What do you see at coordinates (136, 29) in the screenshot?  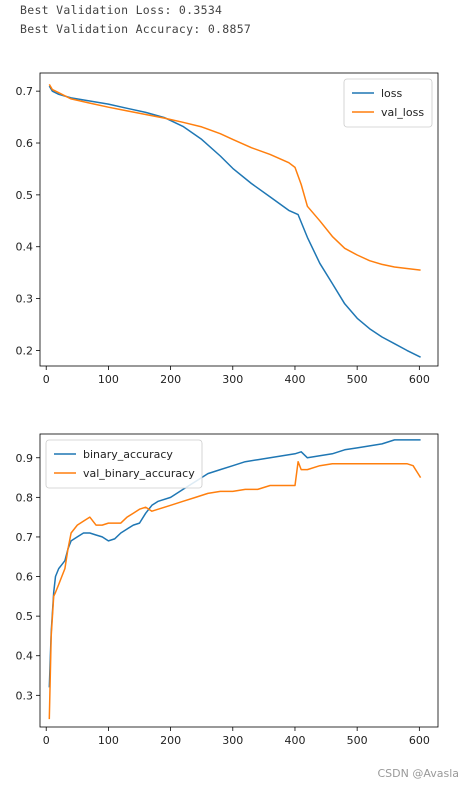 I see `best-val-accuracy-text: Best Validation Accuracy: 0.8857` at bounding box center [136, 29].